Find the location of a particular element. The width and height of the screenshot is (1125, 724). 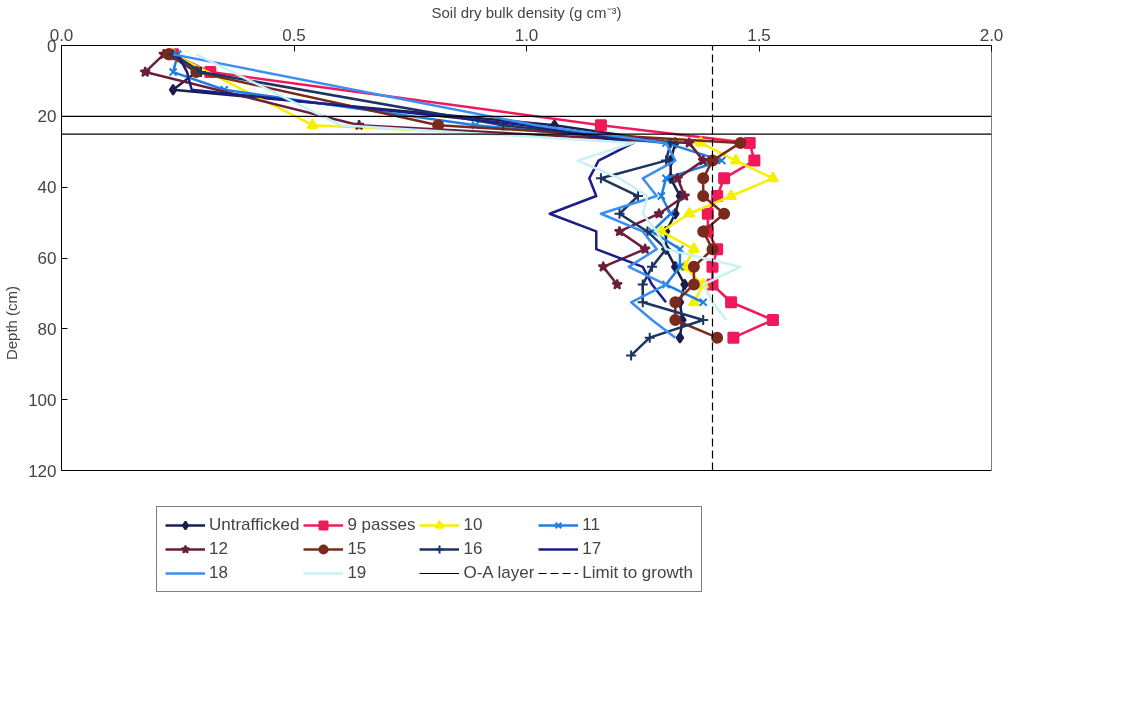

y-tick-label: 120 is located at coordinates (42, 471).